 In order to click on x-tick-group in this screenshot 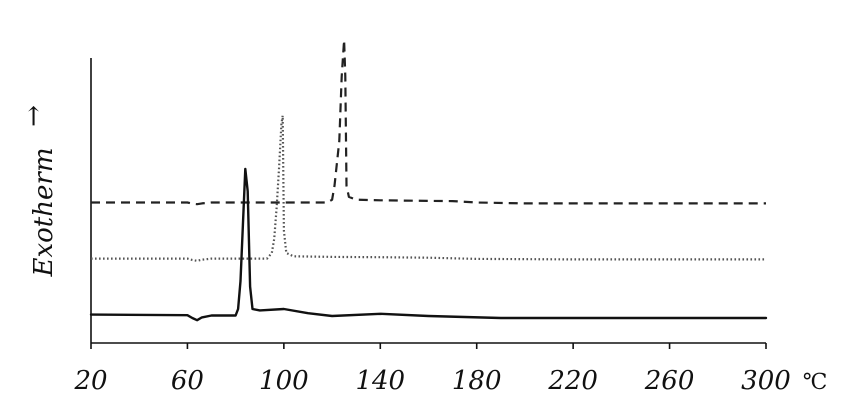, I will do `click(428, 346)`.